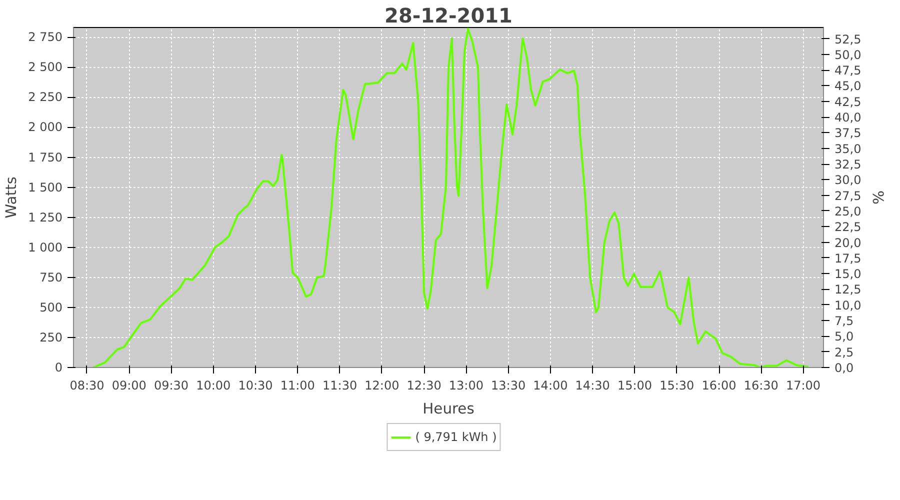 The width and height of the screenshot is (900, 500). I want to click on y2-tick-label: 32,5, so click(848, 165).